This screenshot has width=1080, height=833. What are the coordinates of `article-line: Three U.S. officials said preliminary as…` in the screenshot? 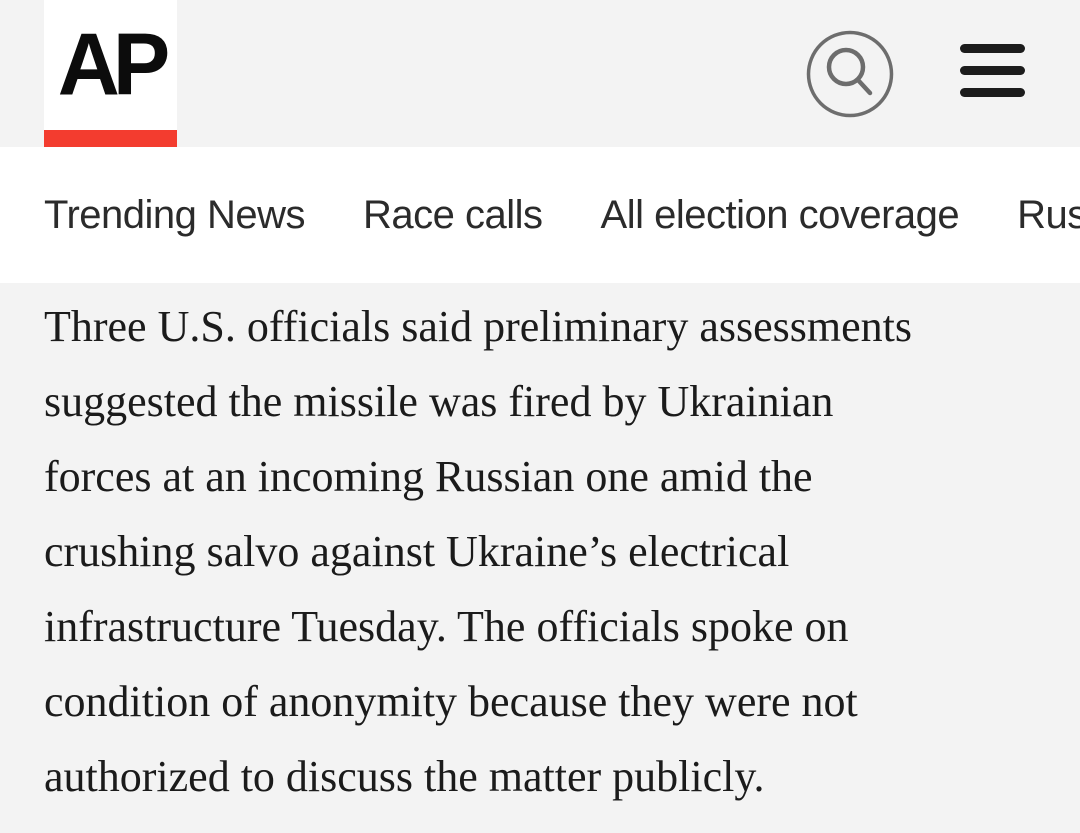 It's located at (478, 326).